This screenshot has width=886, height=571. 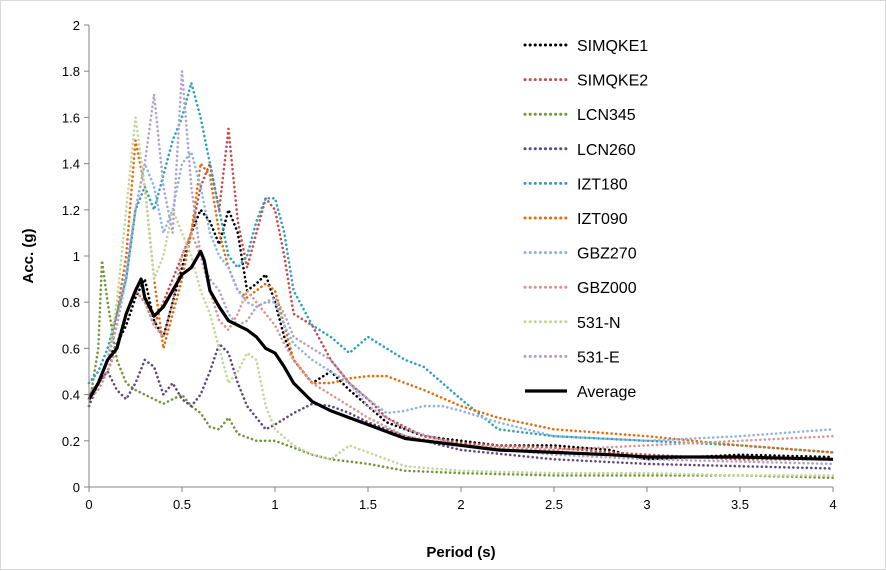 I want to click on legend-label: 531-N, so click(x=599, y=323).